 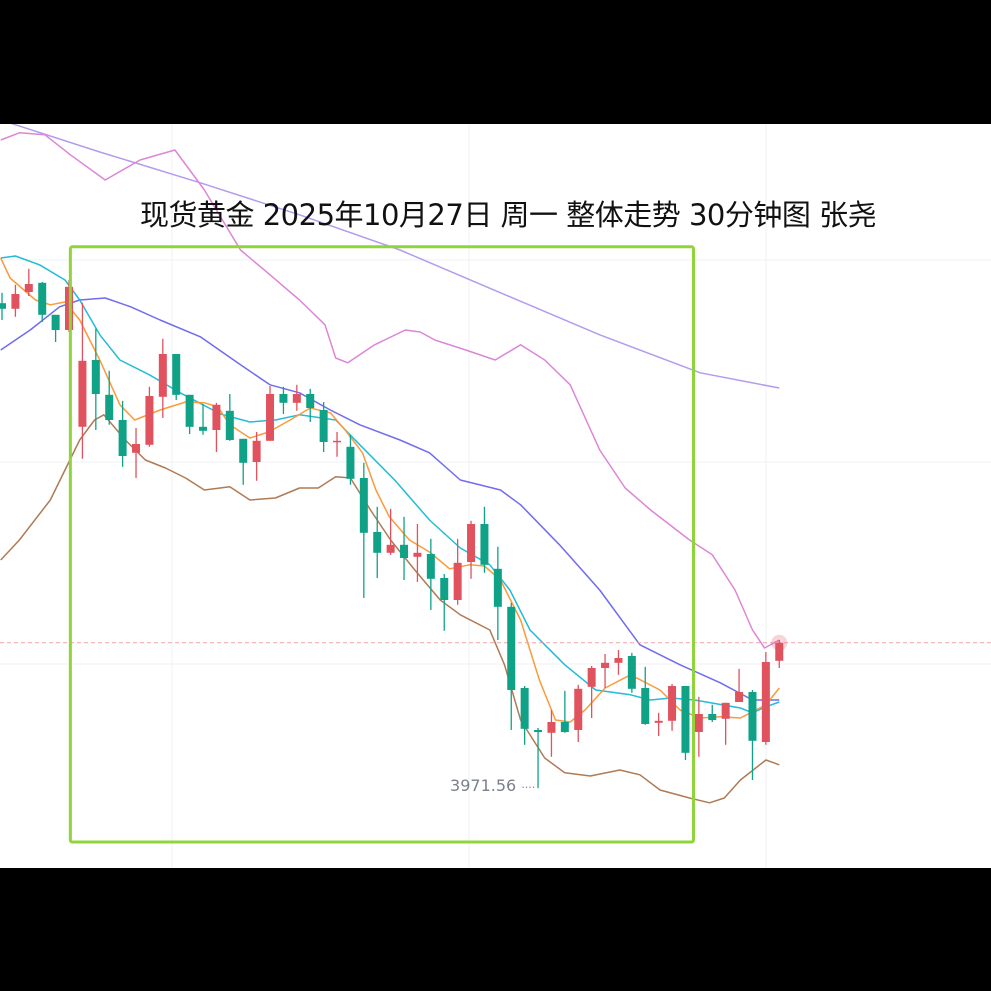 I want to click on low-price-value: 3971.56, so click(x=483, y=786).